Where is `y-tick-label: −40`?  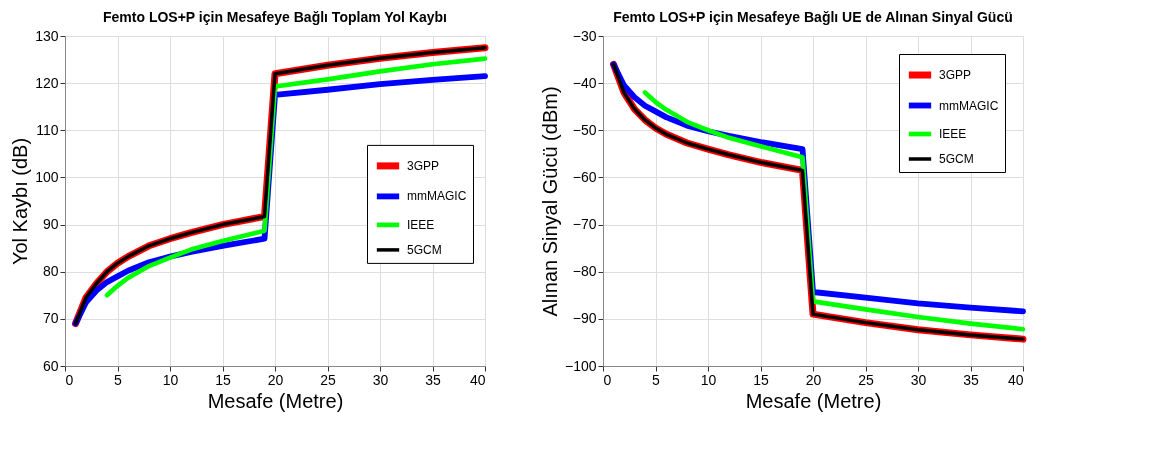
y-tick-label: −40 is located at coordinates (584, 82).